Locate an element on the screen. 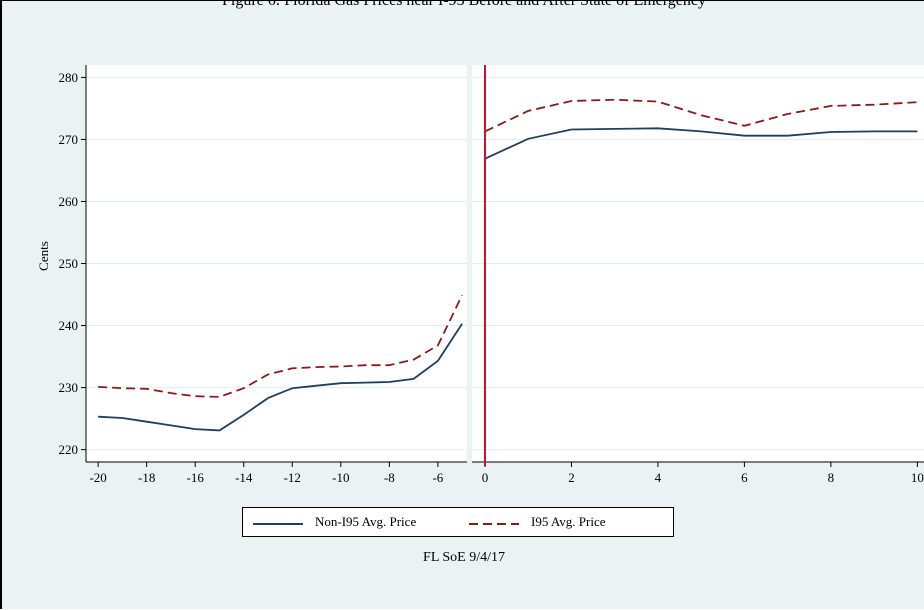 The width and height of the screenshot is (924, 610). x-tick-label: -18 is located at coordinates (146, 477).